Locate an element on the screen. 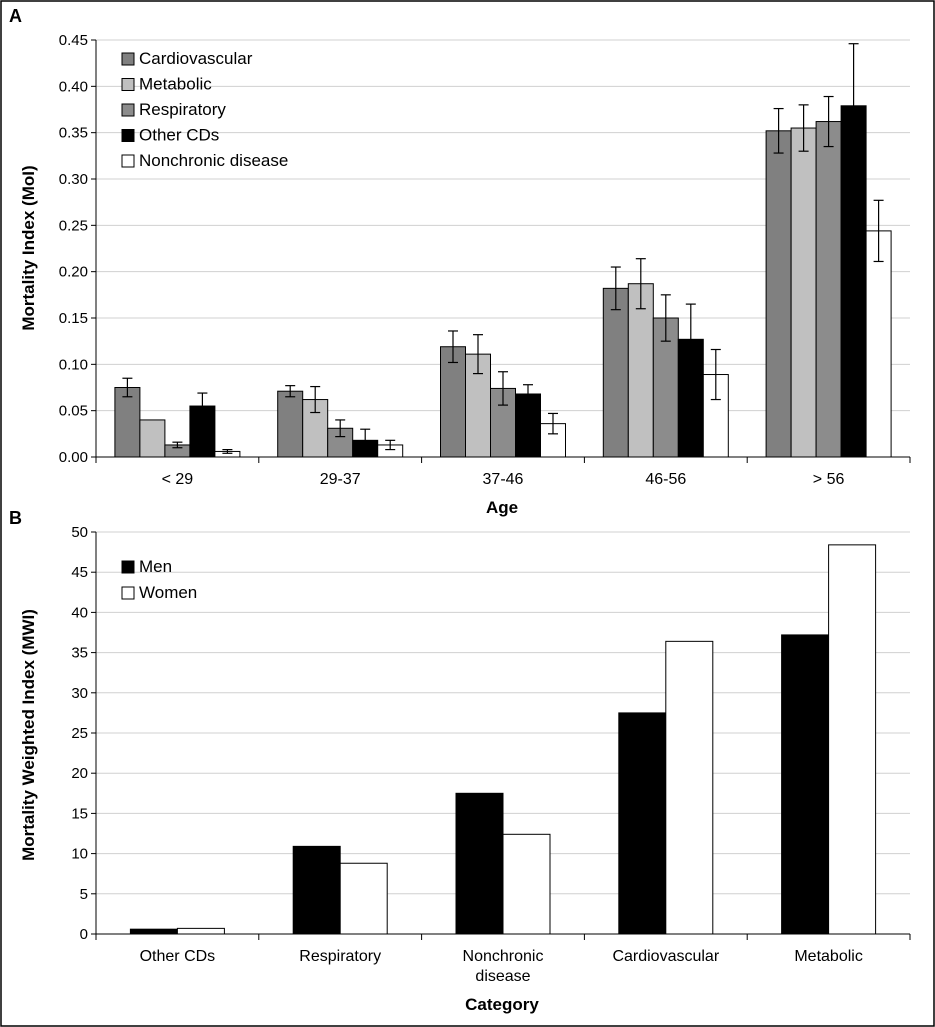  x-category-label-29: < 29 is located at coordinates (178, 479).